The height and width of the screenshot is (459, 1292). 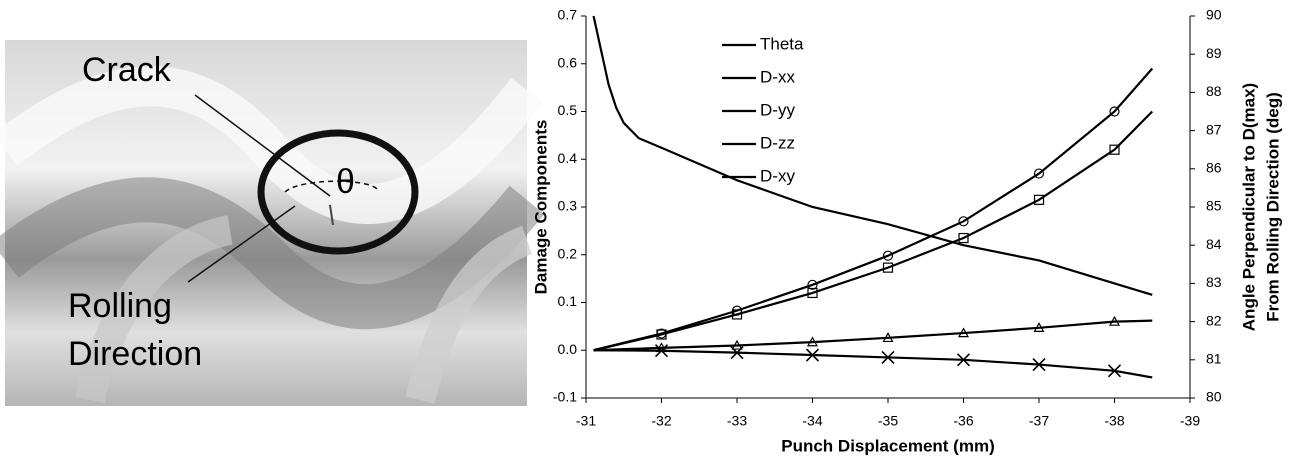 I want to click on y-tick-label: 0.0, so click(x=568, y=349).